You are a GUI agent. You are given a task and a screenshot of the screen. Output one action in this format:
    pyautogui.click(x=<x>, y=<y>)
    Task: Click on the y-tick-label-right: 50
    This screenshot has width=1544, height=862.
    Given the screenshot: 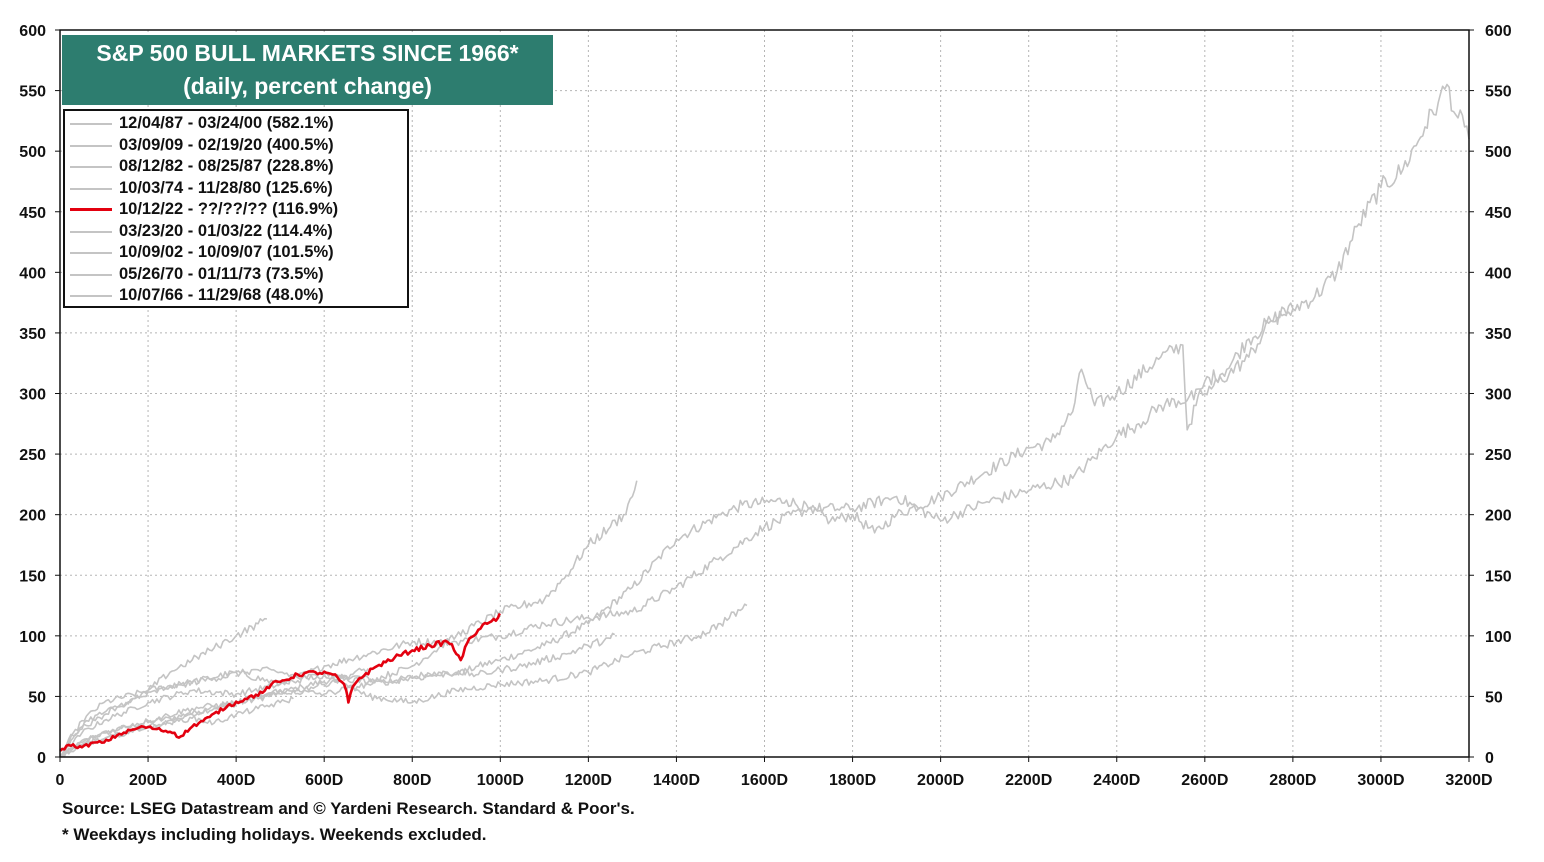 What is the action you would take?
    pyautogui.click(x=1494, y=697)
    